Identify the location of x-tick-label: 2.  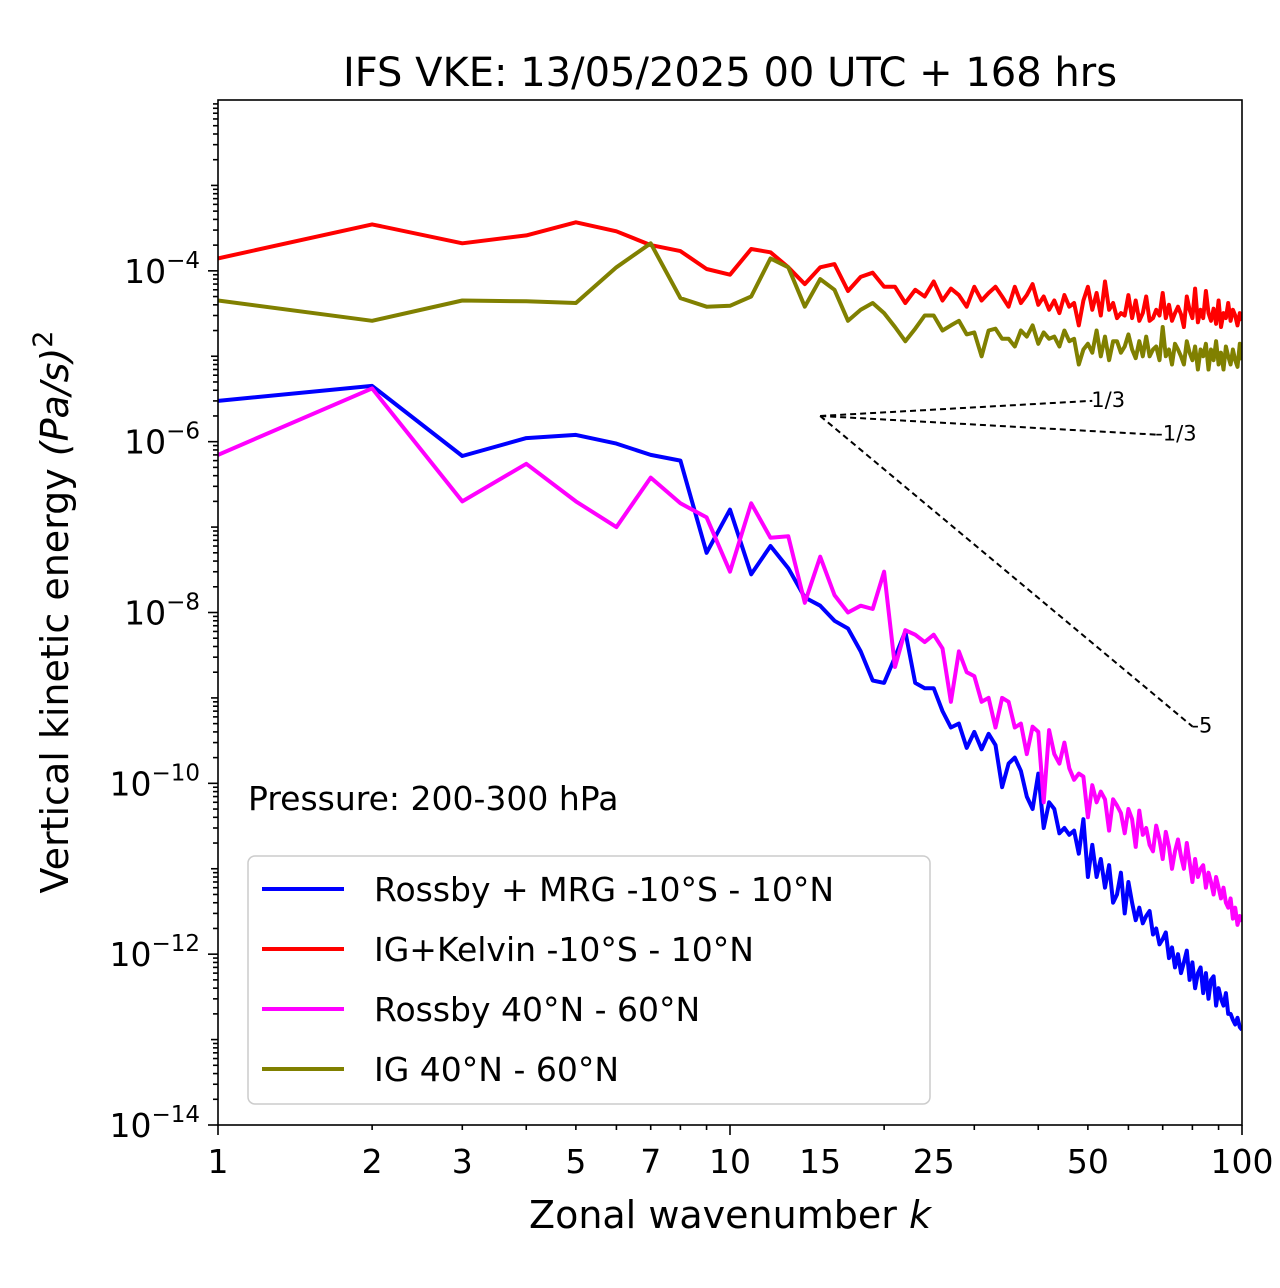
(372, 1161).